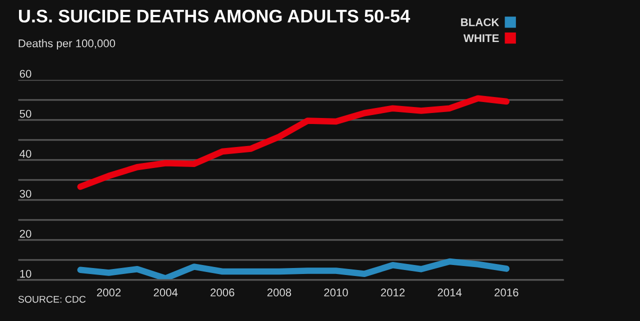 The height and width of the screenshot is (321, 640). Describe the element at coordinates (26, 154) in the screenshot. I see `y-tick-label: 40` at that location.